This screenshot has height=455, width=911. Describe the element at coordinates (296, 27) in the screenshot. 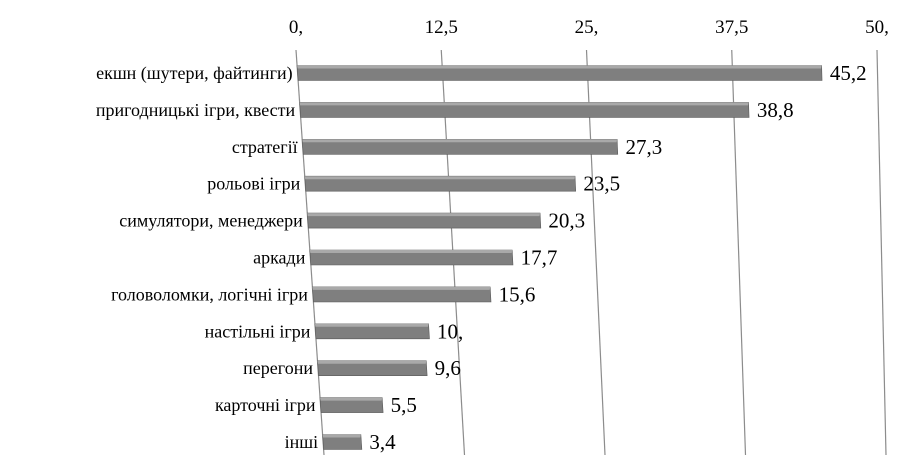

I see `x-tick-label: 0,` at that location.